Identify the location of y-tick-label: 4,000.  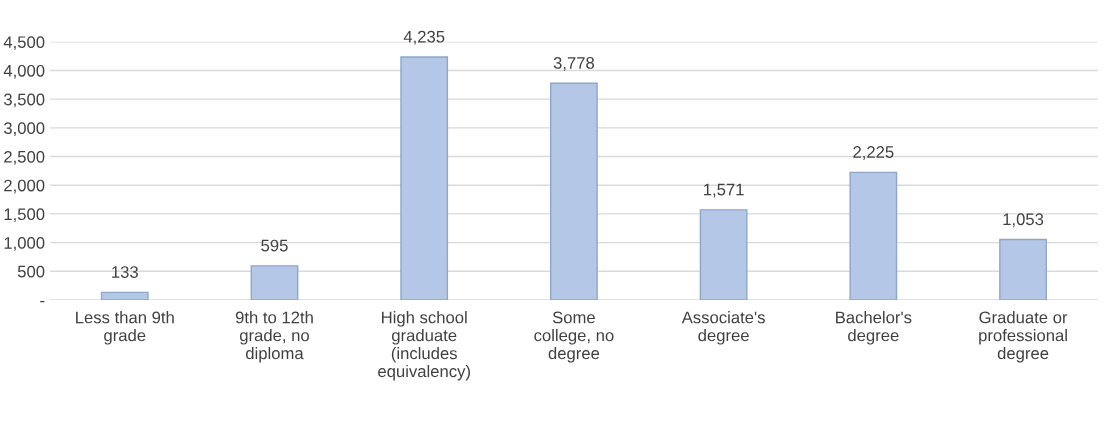
(24, 71).